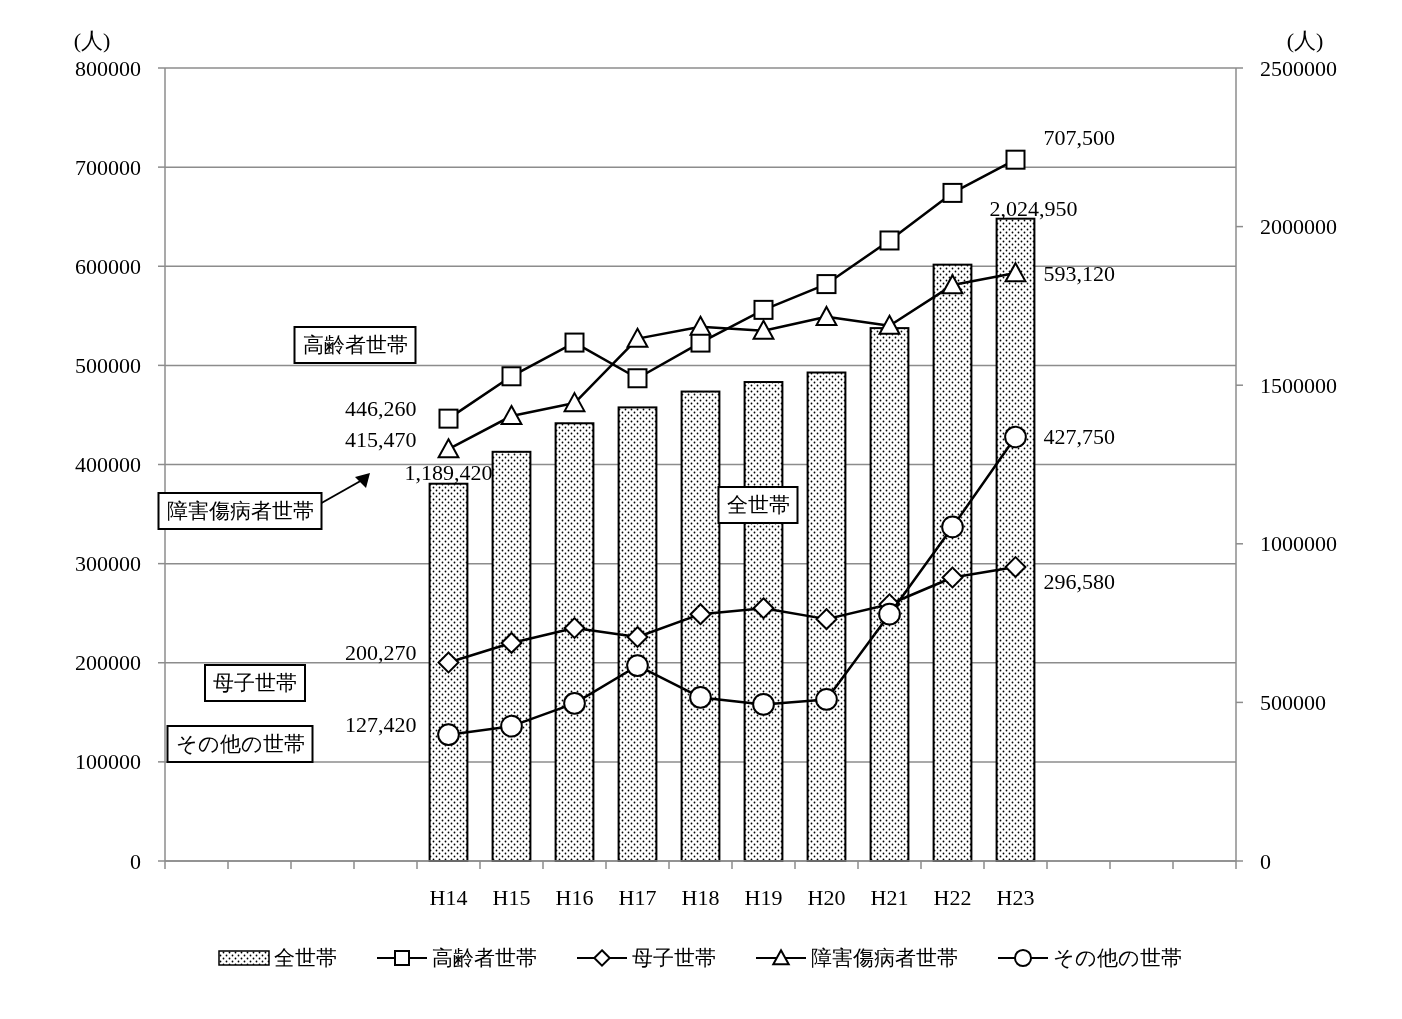 Image resolution: width=1402 pixels, height=1019 pixels. Describe the element at coordinates (884, 958) in the screenshot. I see `legend-label: 障害傷病者世帯` at that location.